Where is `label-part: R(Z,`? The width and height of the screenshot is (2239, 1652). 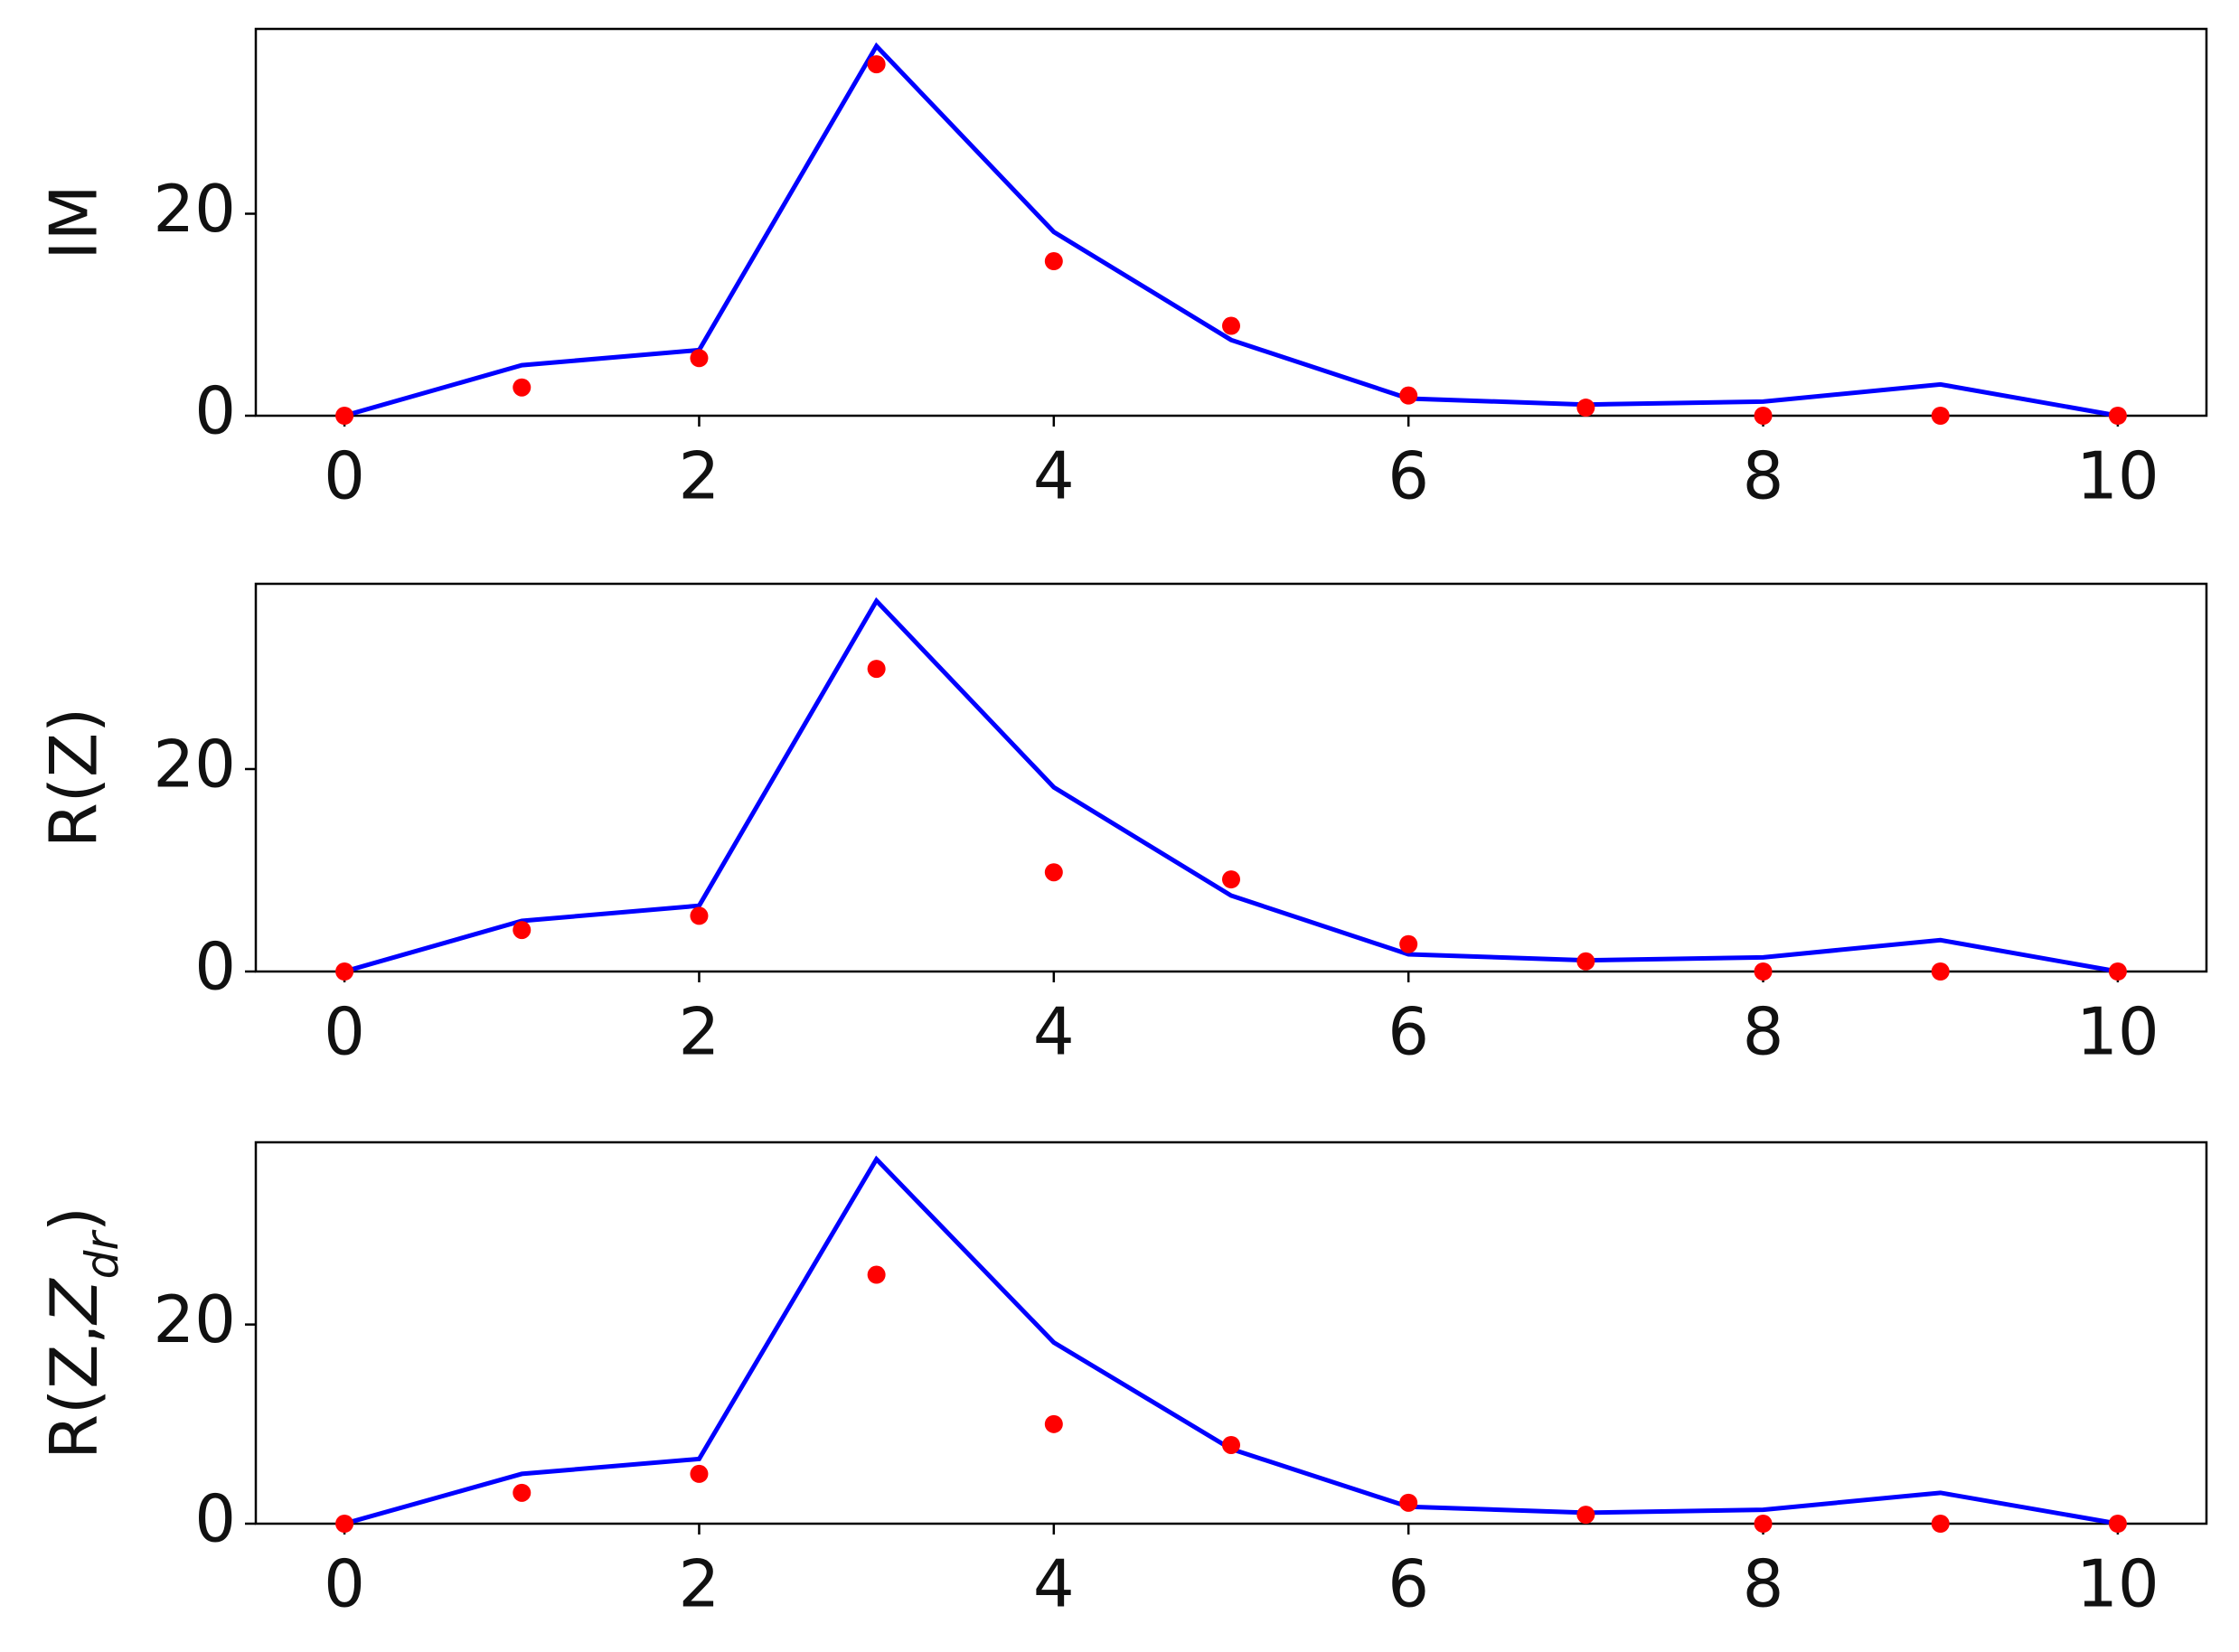 label-part: R(Z, is located at coordinates (74, 1392).